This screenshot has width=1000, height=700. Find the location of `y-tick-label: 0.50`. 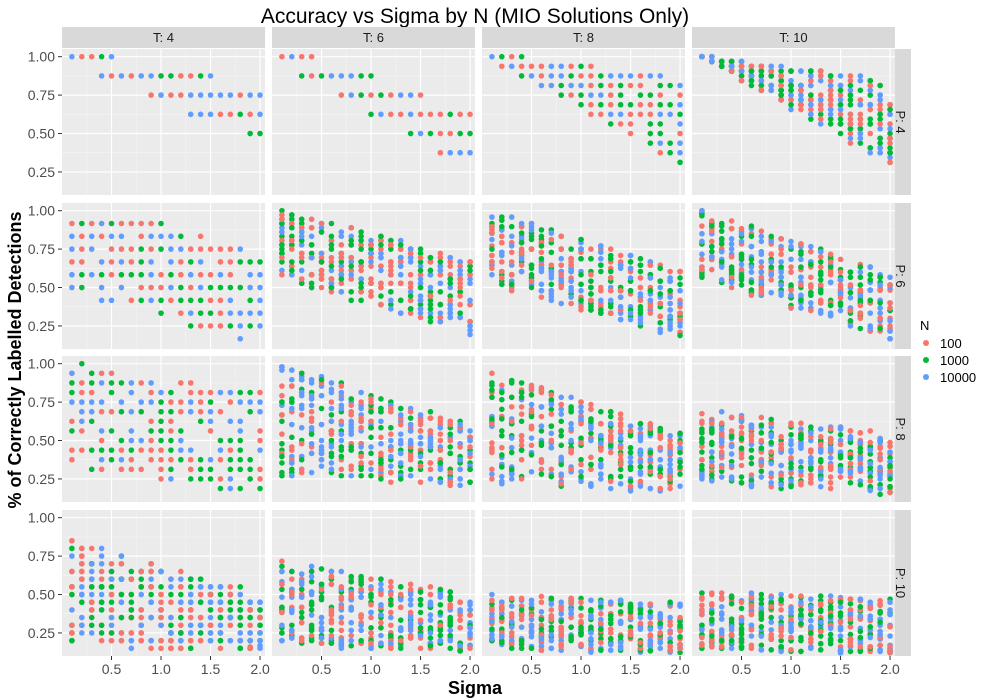

y-tick-label: 0.50 is located at coordinates (41, 134).